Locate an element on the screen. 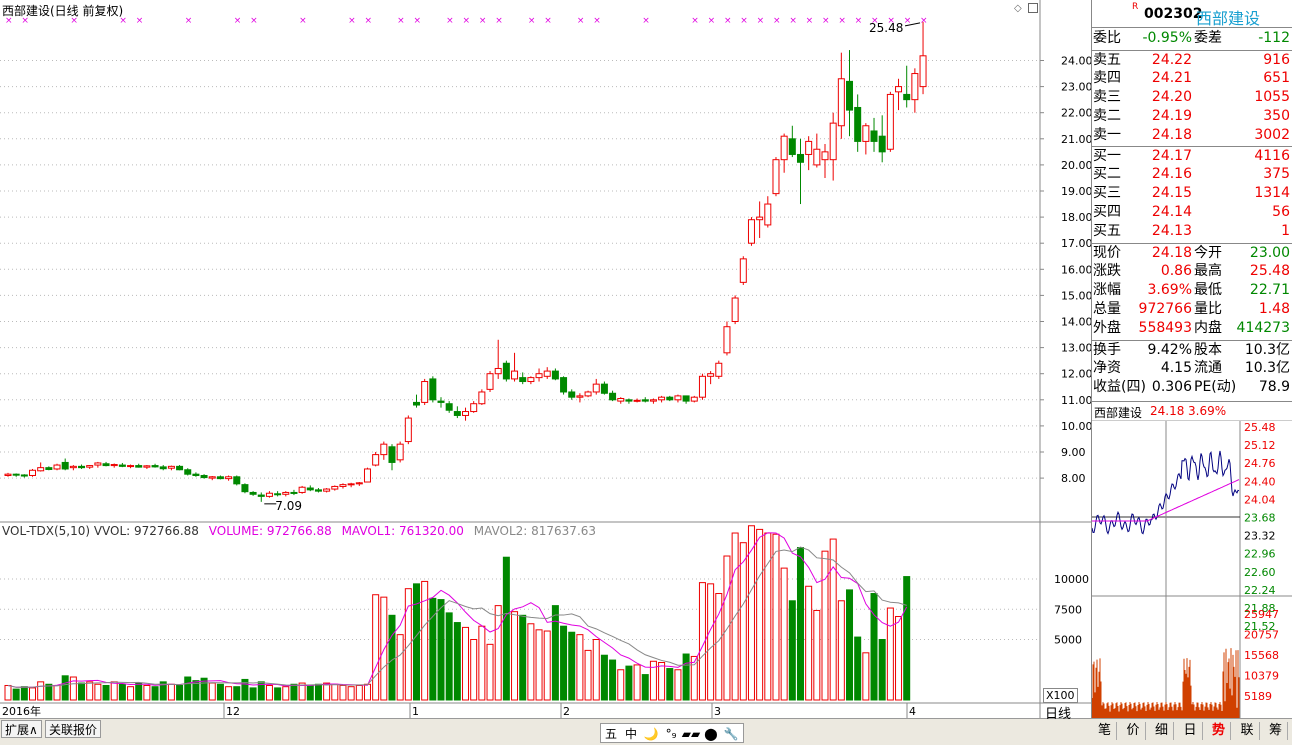  fund-row-cell: 4.15 is located at coordinates (1176, 368).